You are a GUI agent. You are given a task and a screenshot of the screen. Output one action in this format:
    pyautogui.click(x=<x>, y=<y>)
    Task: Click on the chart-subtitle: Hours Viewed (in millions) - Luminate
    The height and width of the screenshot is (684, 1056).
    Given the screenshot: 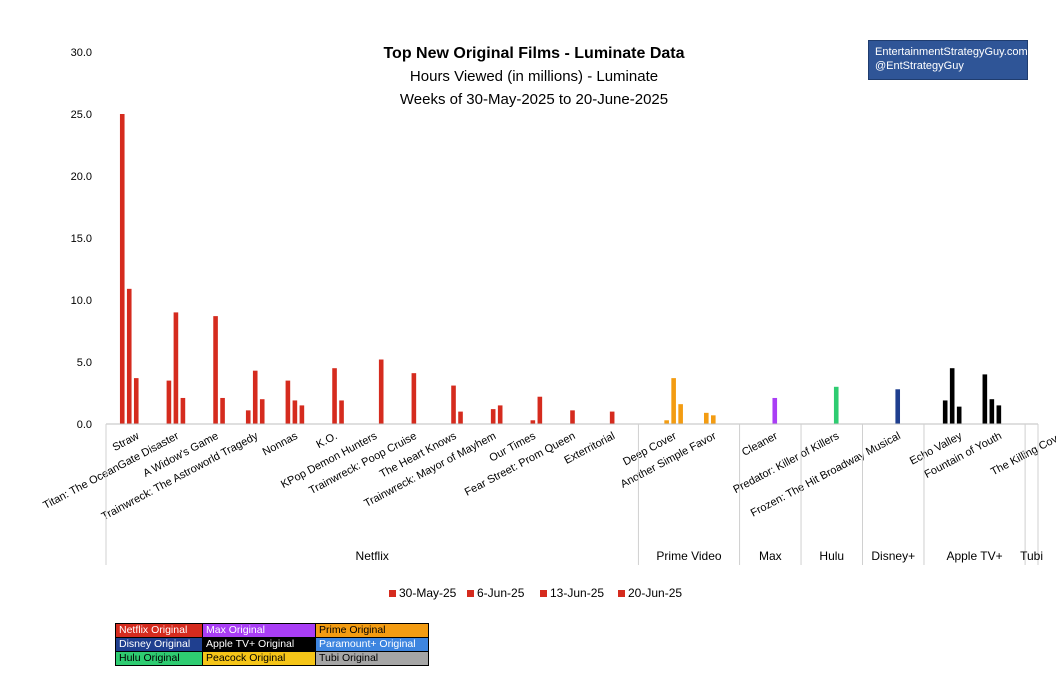 What is the action you would take?
    pyautogui.click(x=534, y=76)
    